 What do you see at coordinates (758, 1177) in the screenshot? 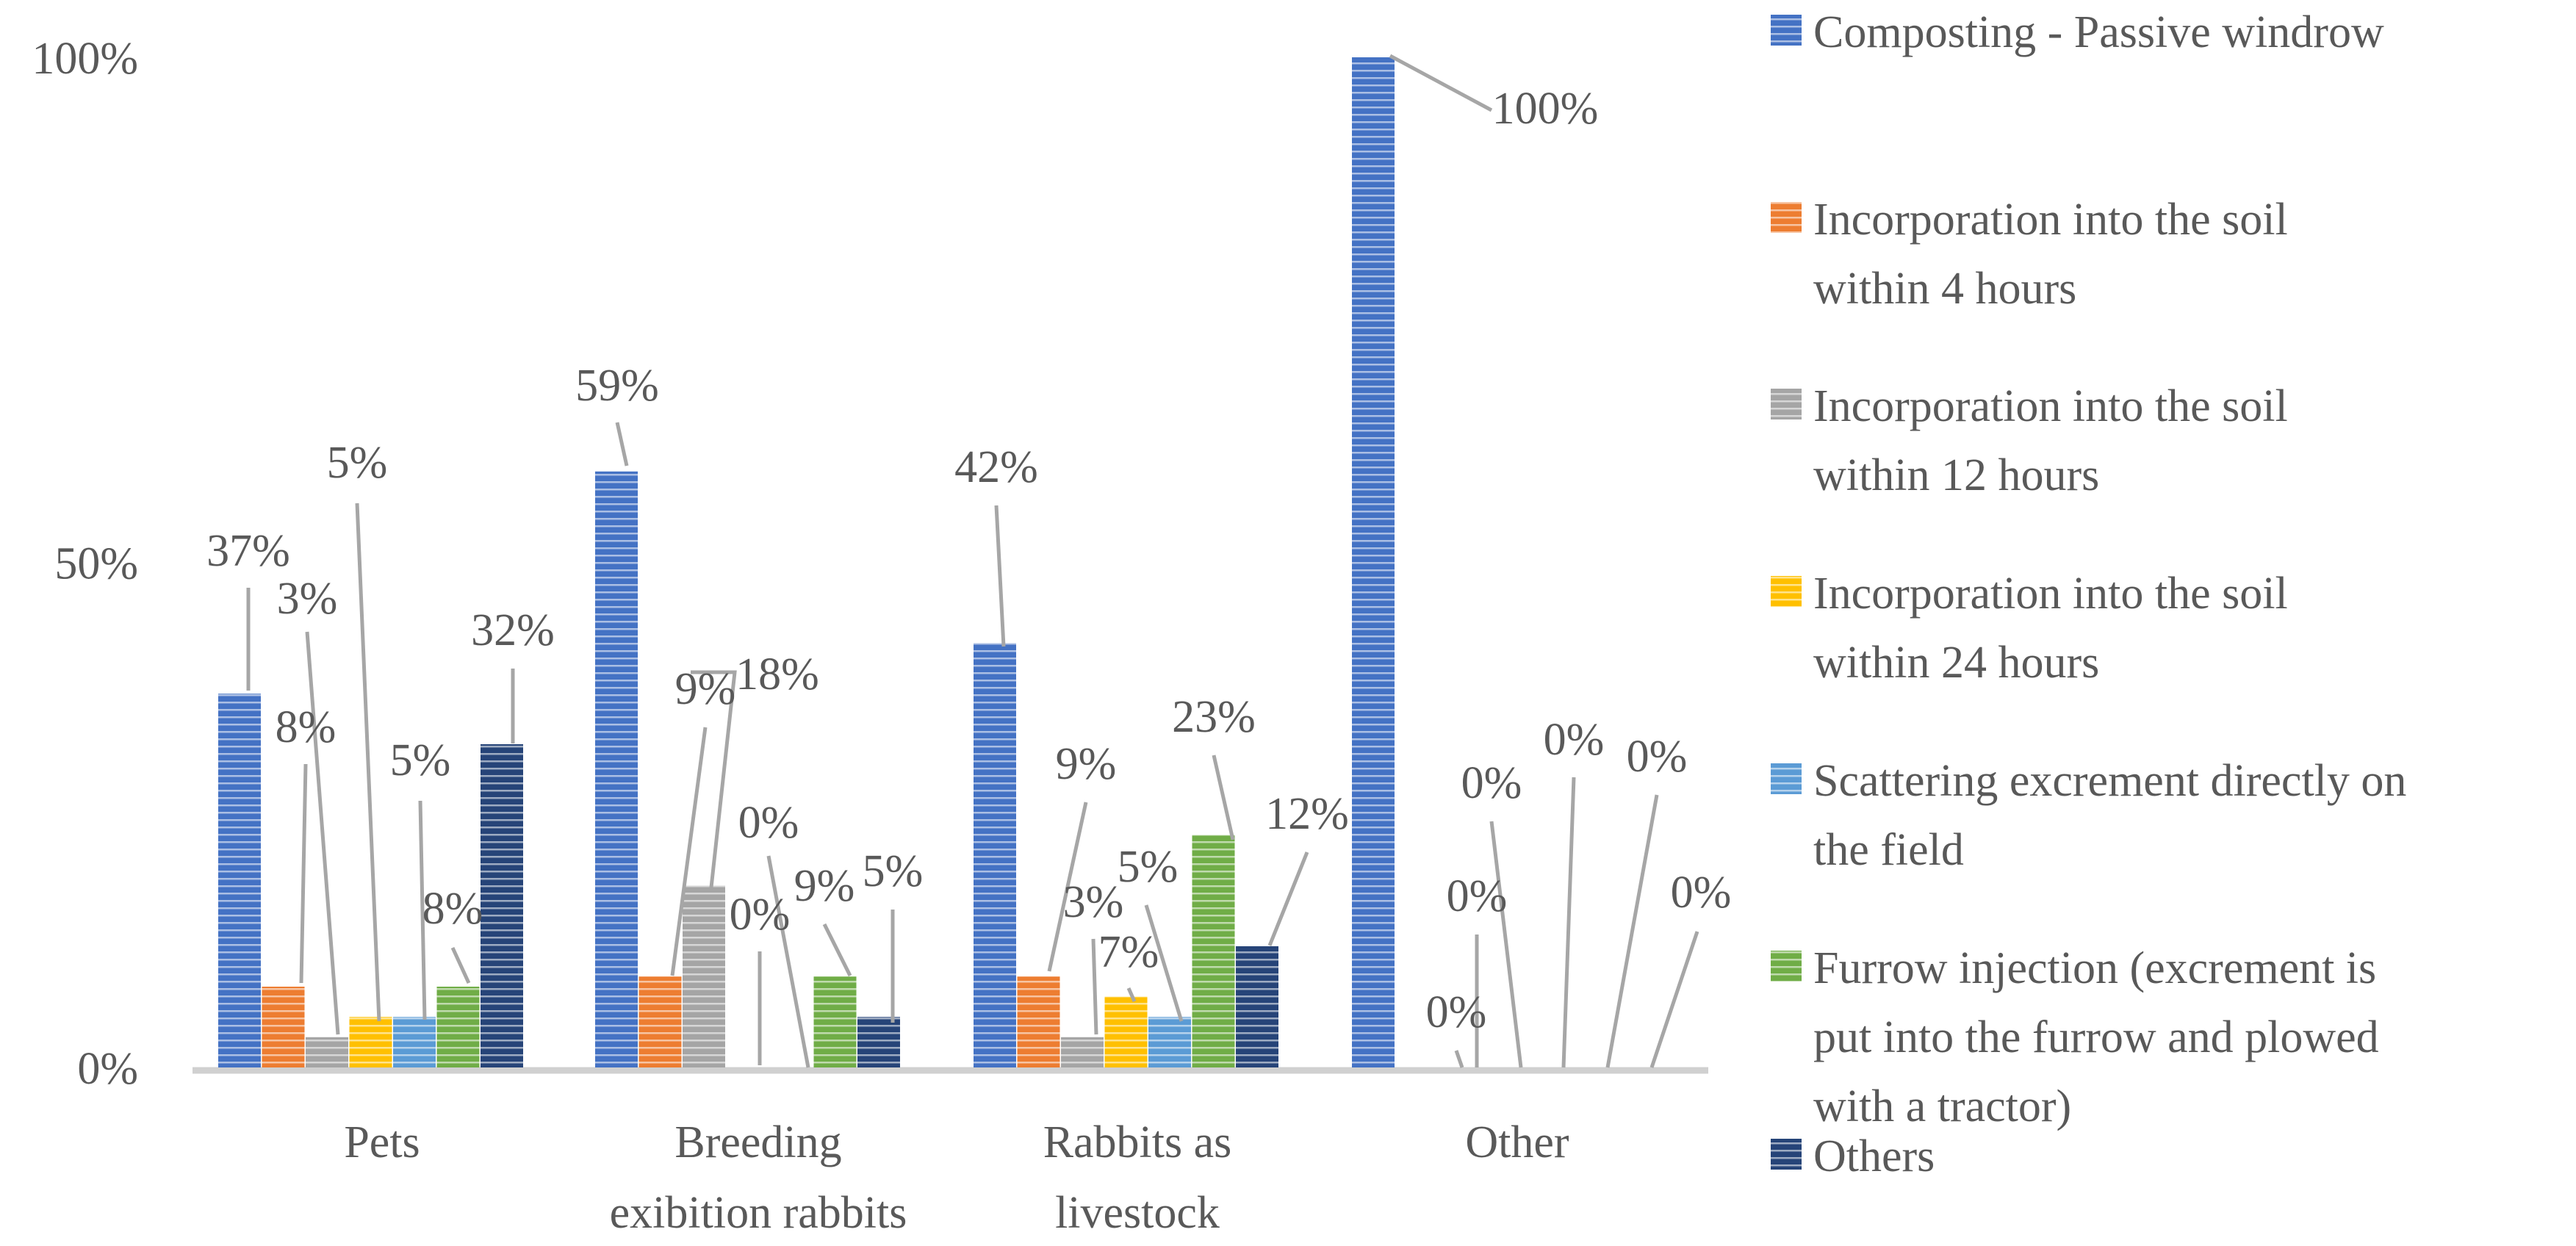
I see `category-label: Breeding exibition rabbits` at bounding box center [758, 1177].